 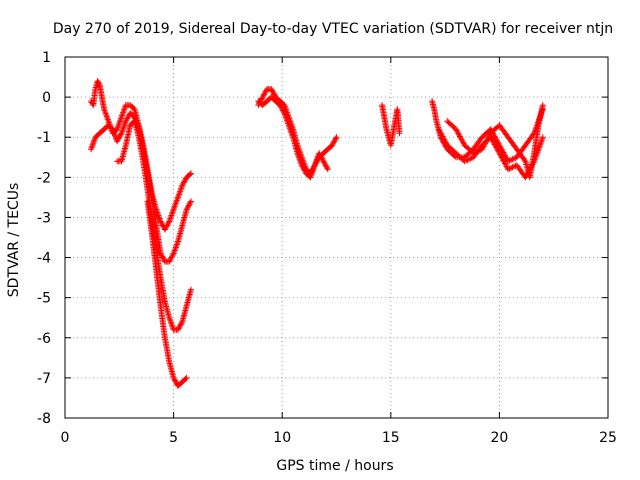 I want to click on x-tick-label: 25, so click(x=608, y=438).